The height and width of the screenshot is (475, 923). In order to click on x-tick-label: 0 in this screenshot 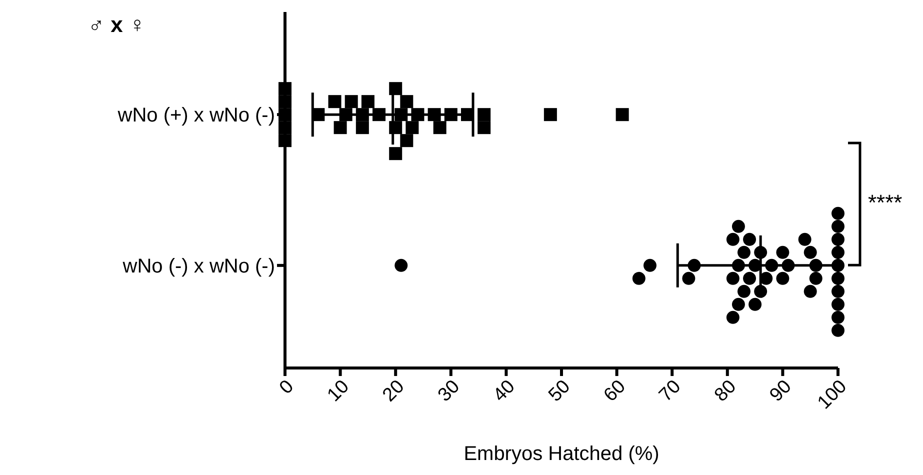, I will do `click(287, 387)`.